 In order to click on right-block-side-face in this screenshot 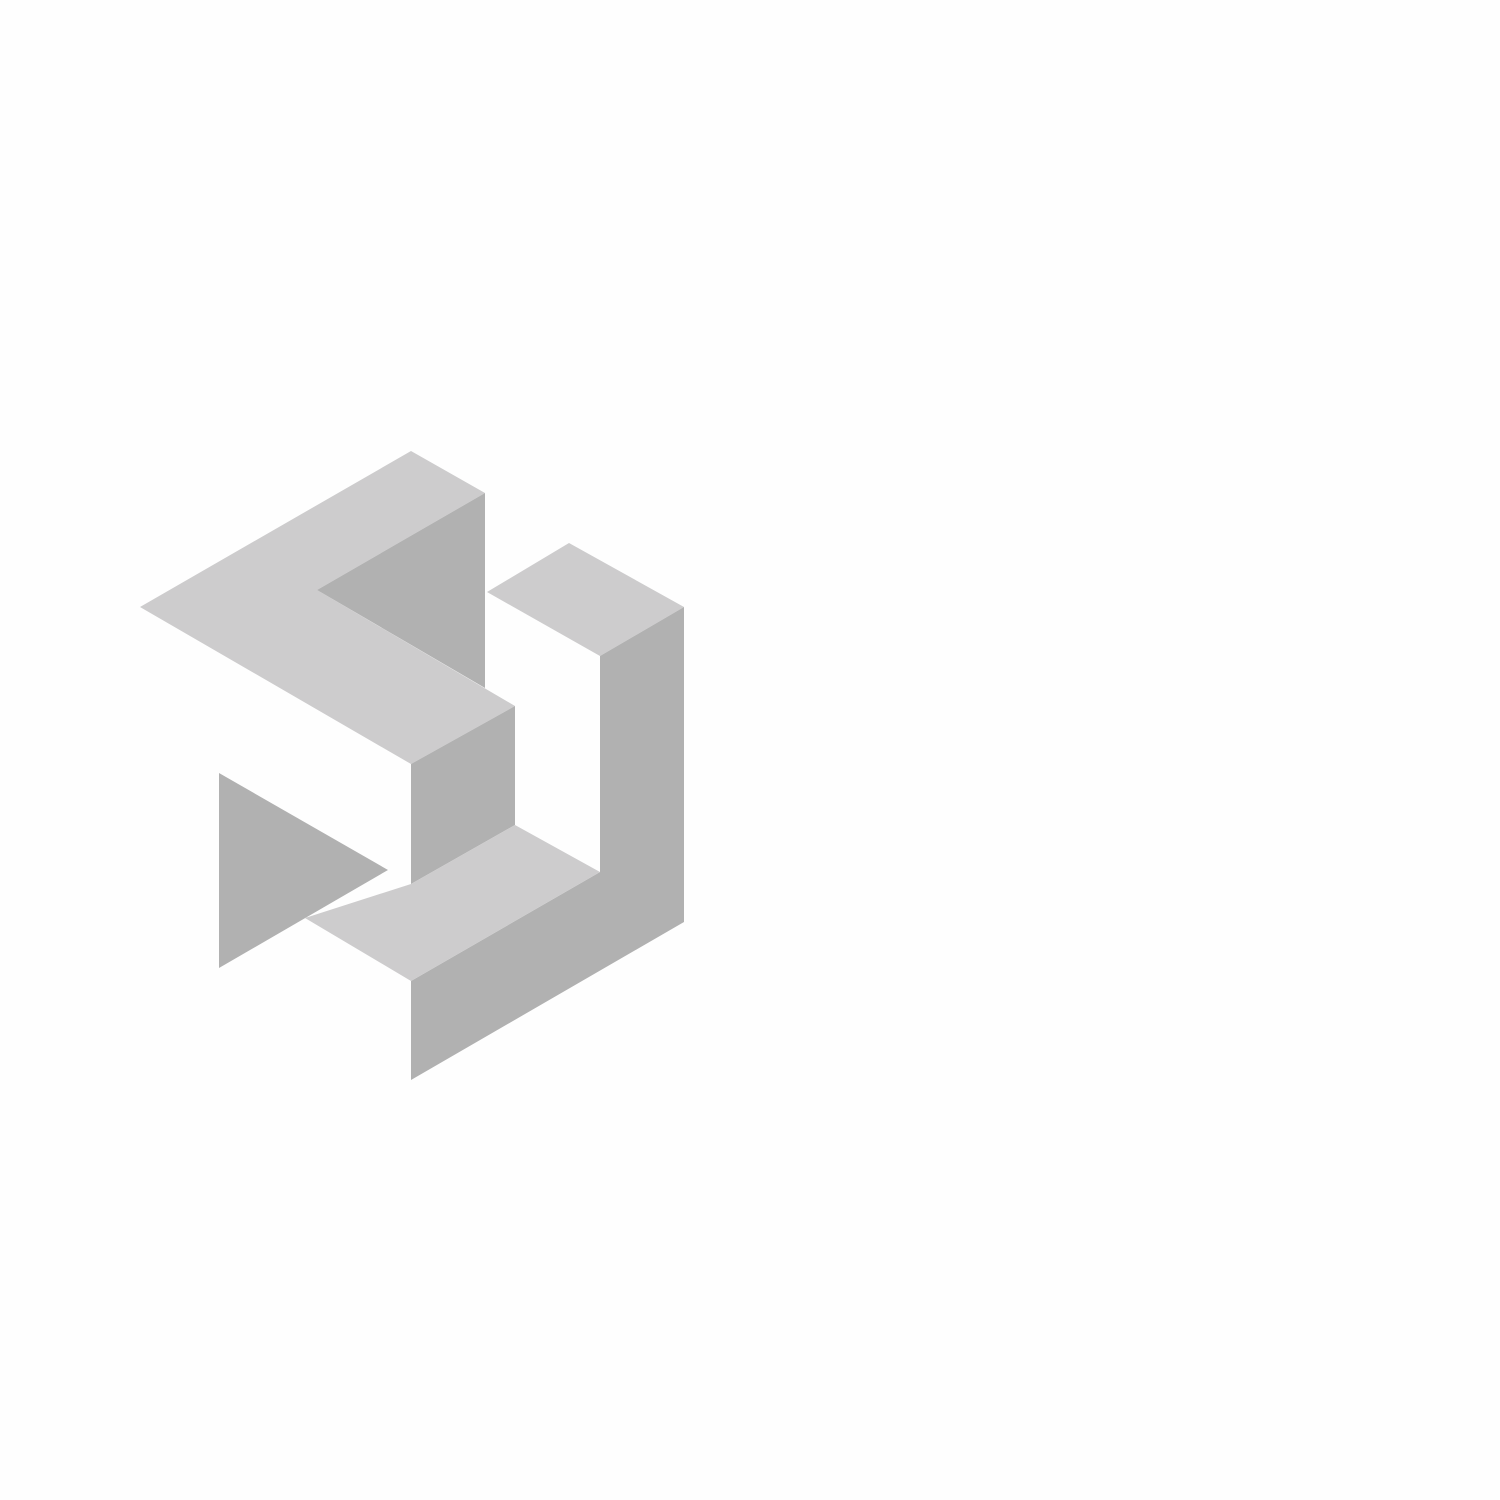, I will do `click(547, 843)`.